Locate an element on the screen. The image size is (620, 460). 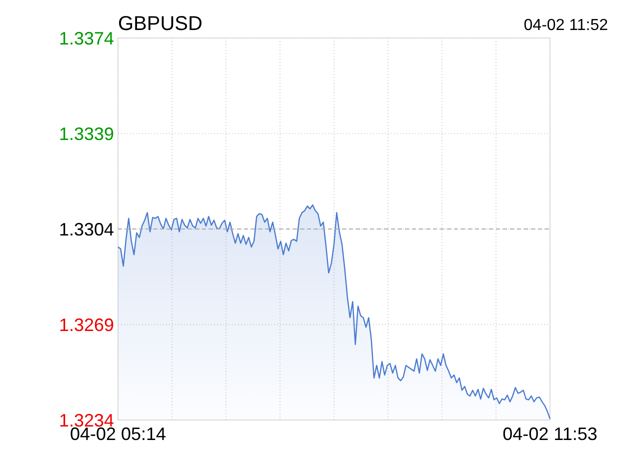
y-tick-label: 1.3339 is located at coordinates (86, 134).